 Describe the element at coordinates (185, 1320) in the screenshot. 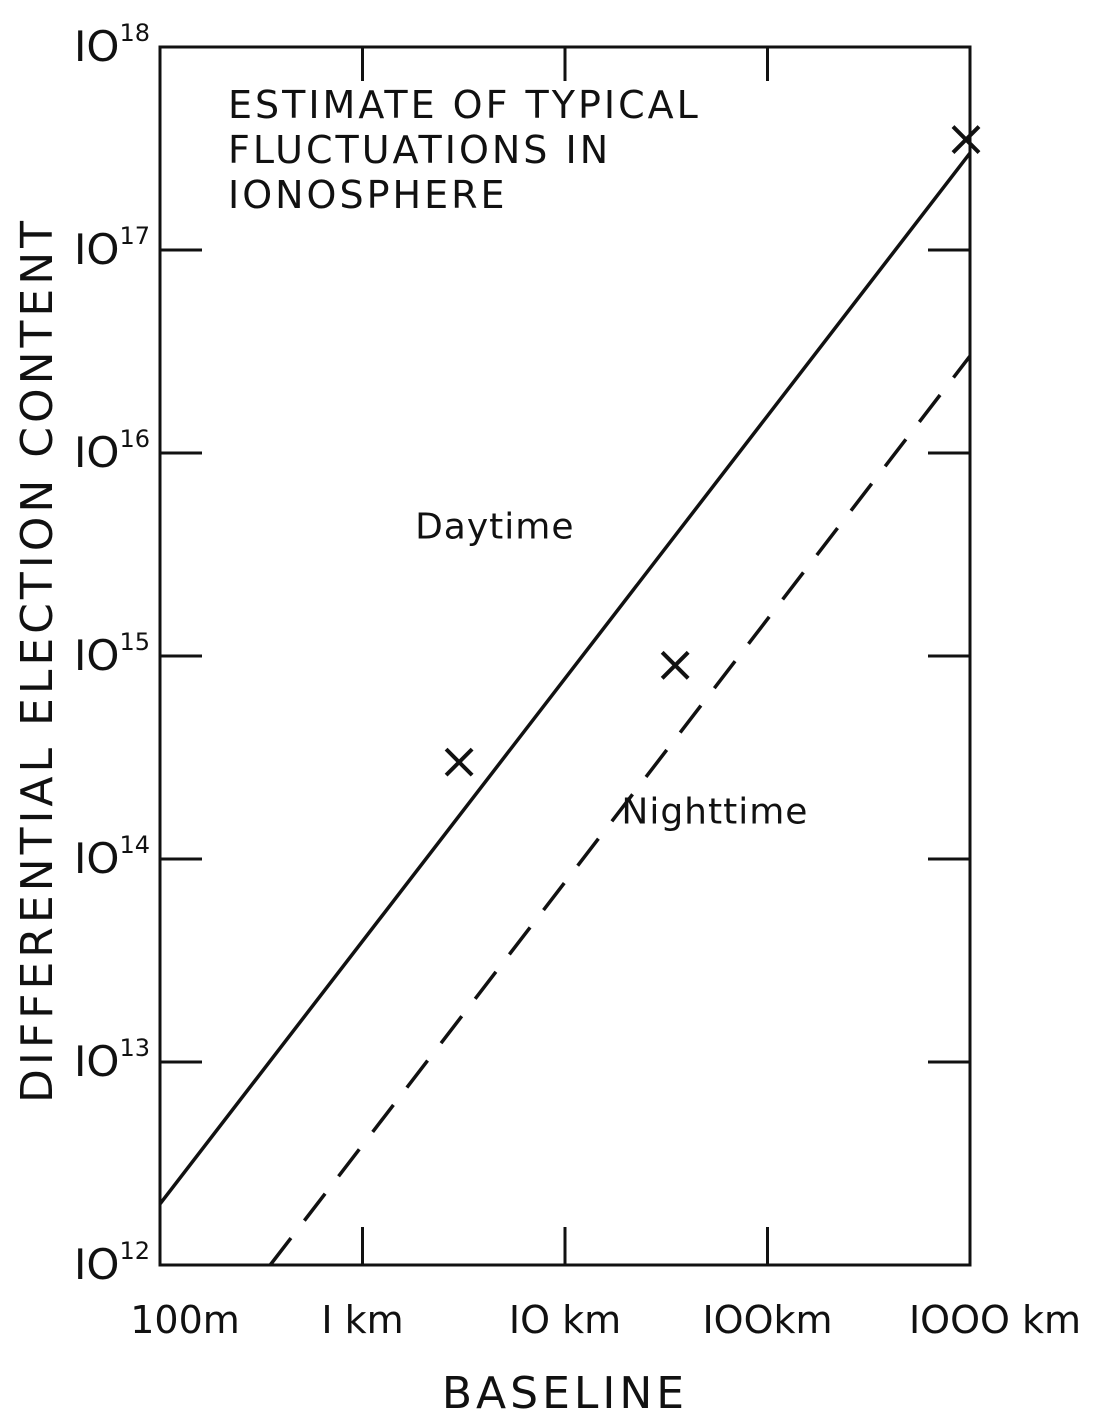

I see `x-tick-label: 100m` at that location.